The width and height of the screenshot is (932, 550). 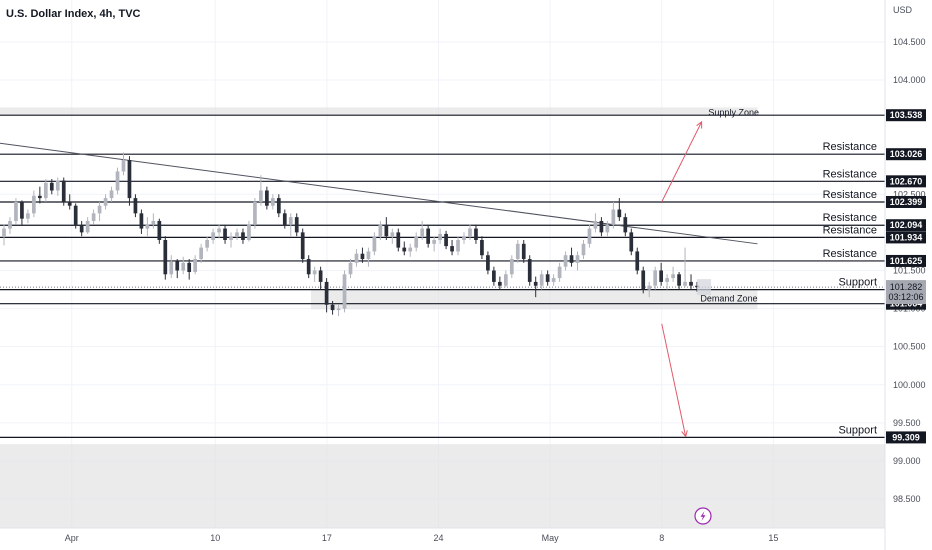 What do you see at coordinates (906, 237) in the screenshot?
I see `price-badge: 101.934` at bounding box center [906, 237].